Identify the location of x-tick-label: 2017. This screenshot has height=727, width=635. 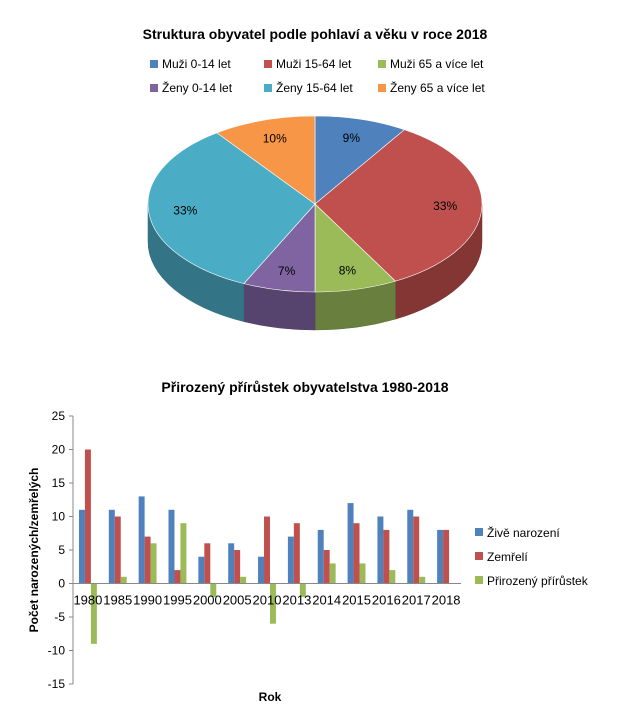
(416, 600).